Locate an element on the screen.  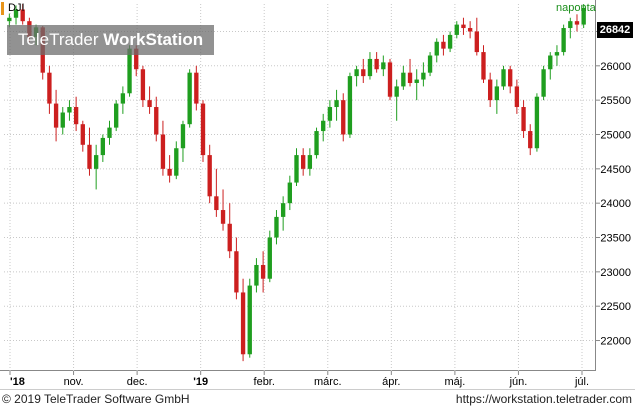
y-tick-label: 22000 is located at coordinates (615, 342).